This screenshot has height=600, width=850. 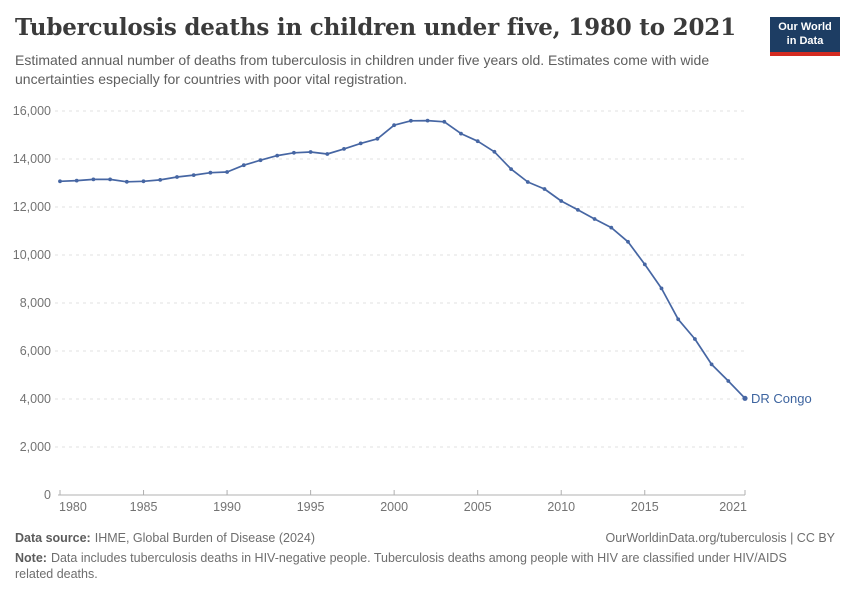 I want to click on x-tick-label: 1980, so click(x=73, y=507).